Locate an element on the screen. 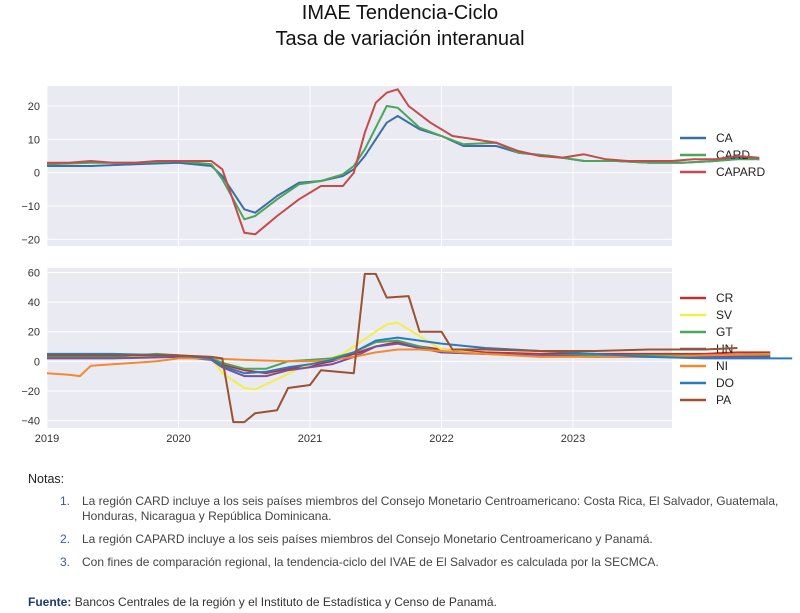 This screenshot has height=613, width=800. legend-label-card: CARD is located at coordinates (733, 155).